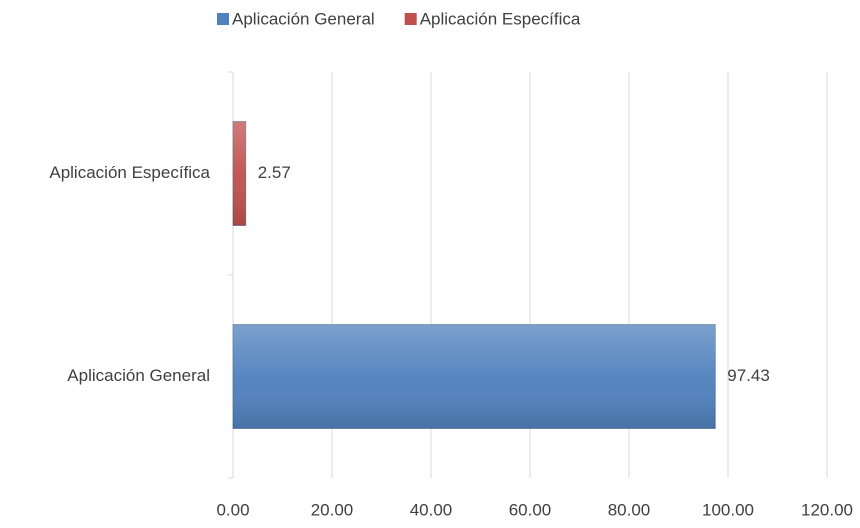 The image size is (860, 528). Describe the element at coordinates (500, 18) in the screenshot. I see `legend-label: Aplicación Específica` at that location.